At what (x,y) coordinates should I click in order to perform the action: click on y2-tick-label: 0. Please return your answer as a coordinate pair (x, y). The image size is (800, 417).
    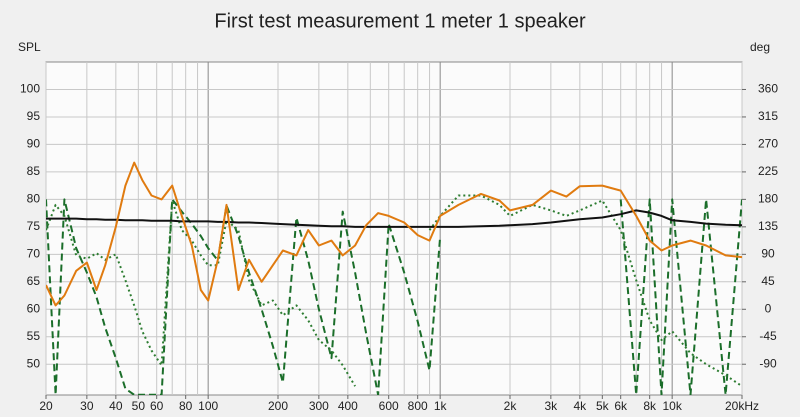
    Looking at the image, I should click on (768, 308).